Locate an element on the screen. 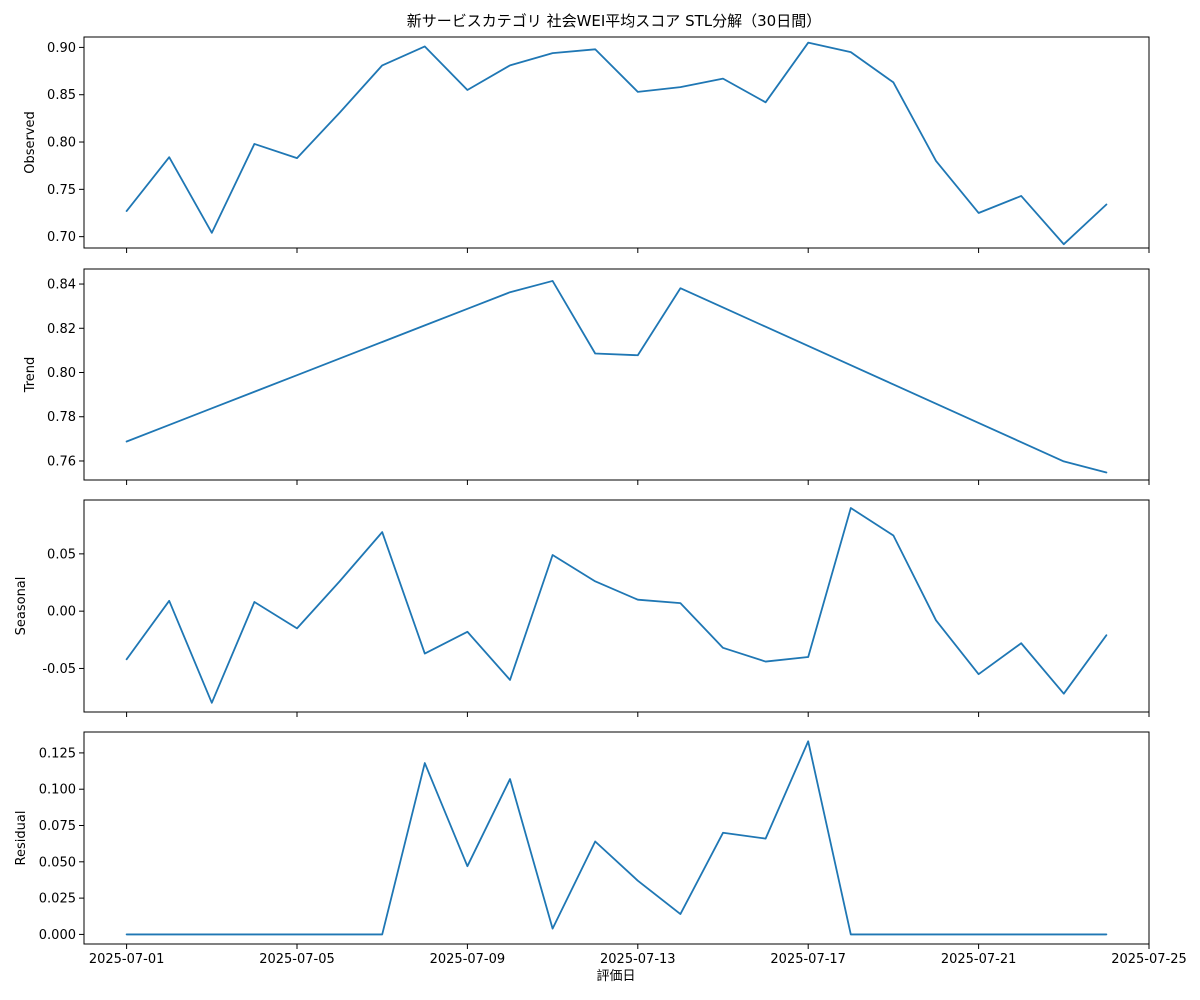  seasonal-y-axis-label: Seasonal is located at coordinates (21, 606).